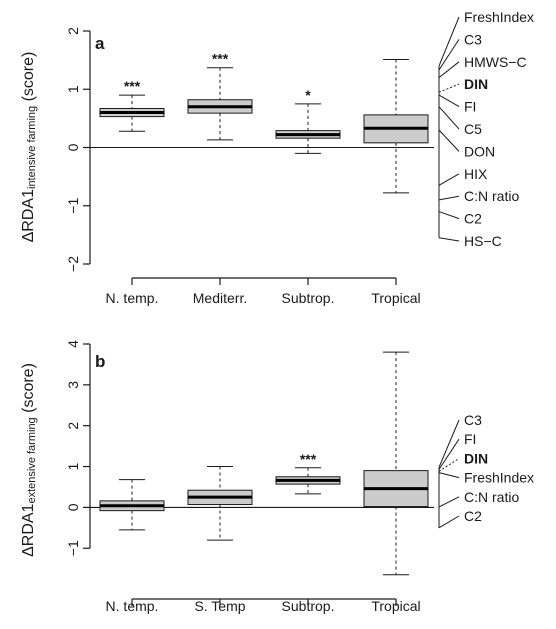 This screenshot has height=629, width=556. Describe the element at coordinates (73, 264) in the screenshot. I see `y-tick-label: −2` at that location.